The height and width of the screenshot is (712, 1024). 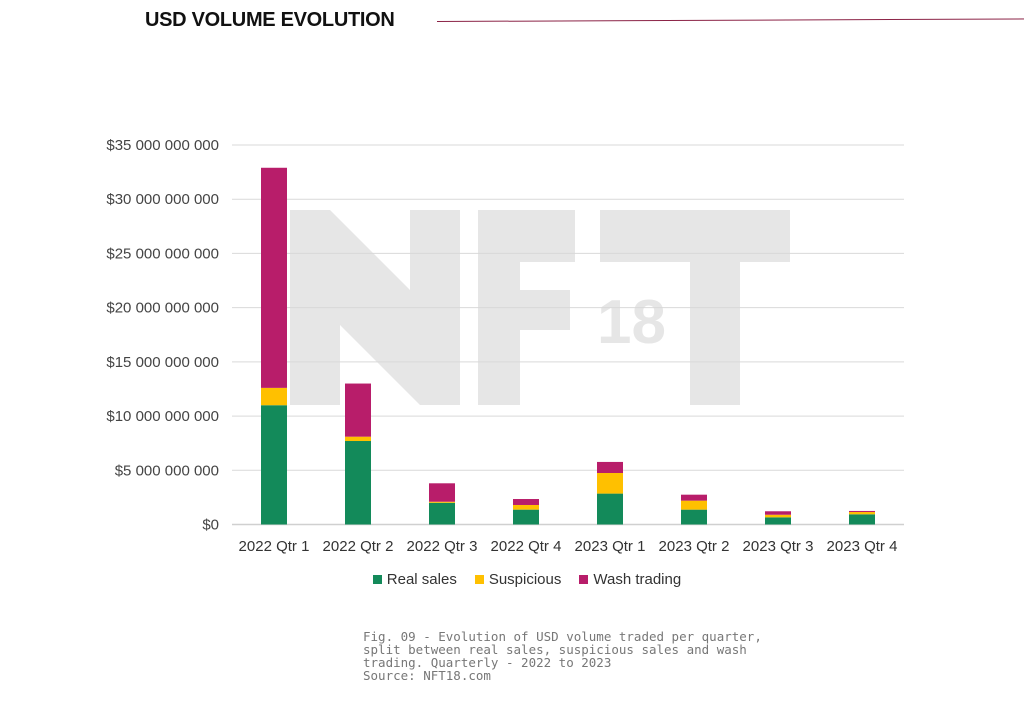 I want to click on legend-item: Suspicious, so click(x=518, y=579).